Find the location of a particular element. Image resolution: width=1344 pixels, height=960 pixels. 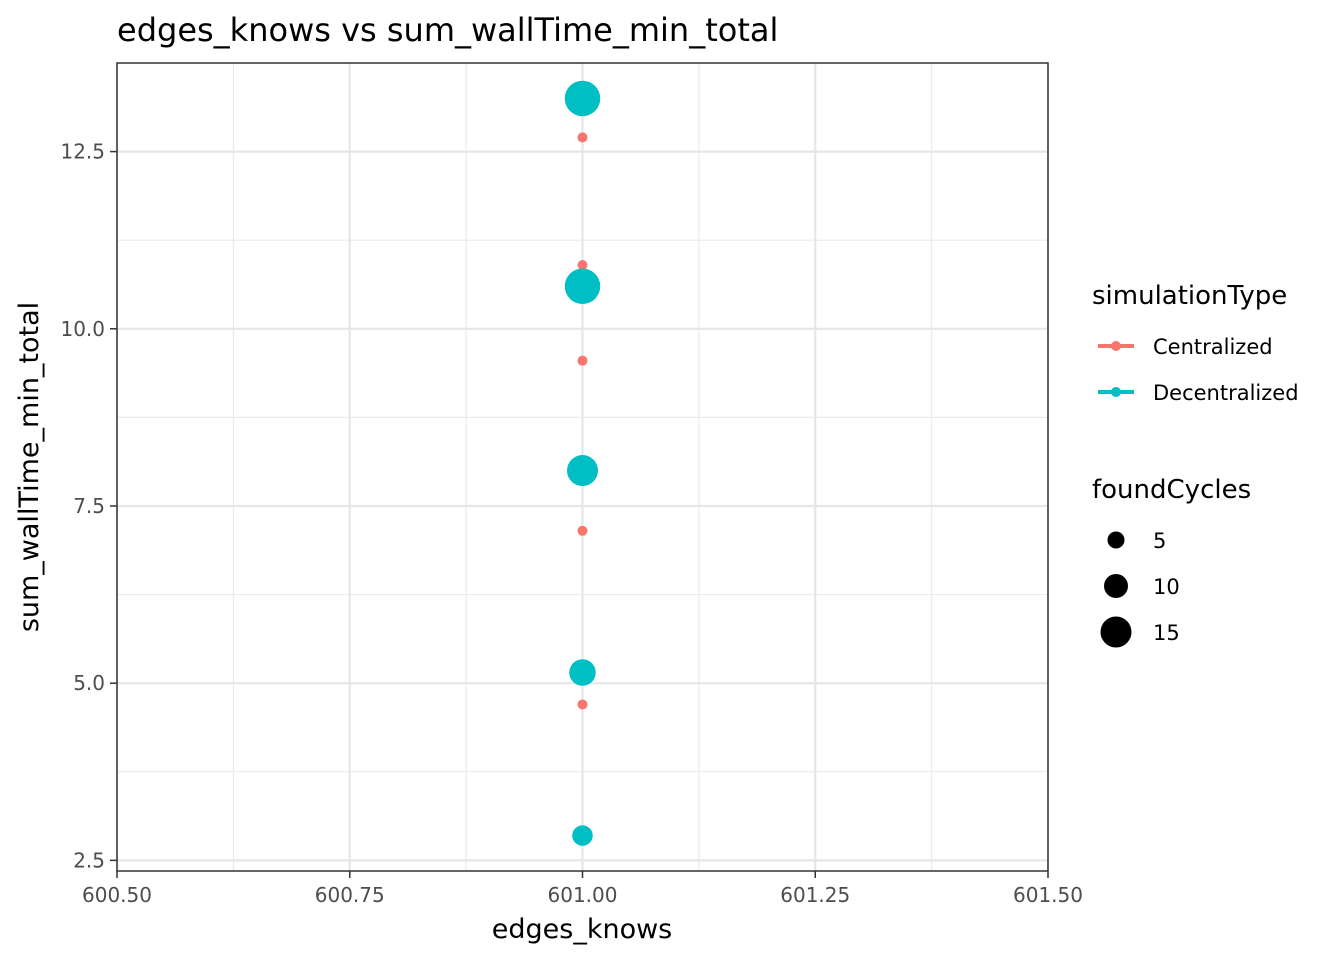

y-tick-label: 10.0 is located at coordinates (82, 329).